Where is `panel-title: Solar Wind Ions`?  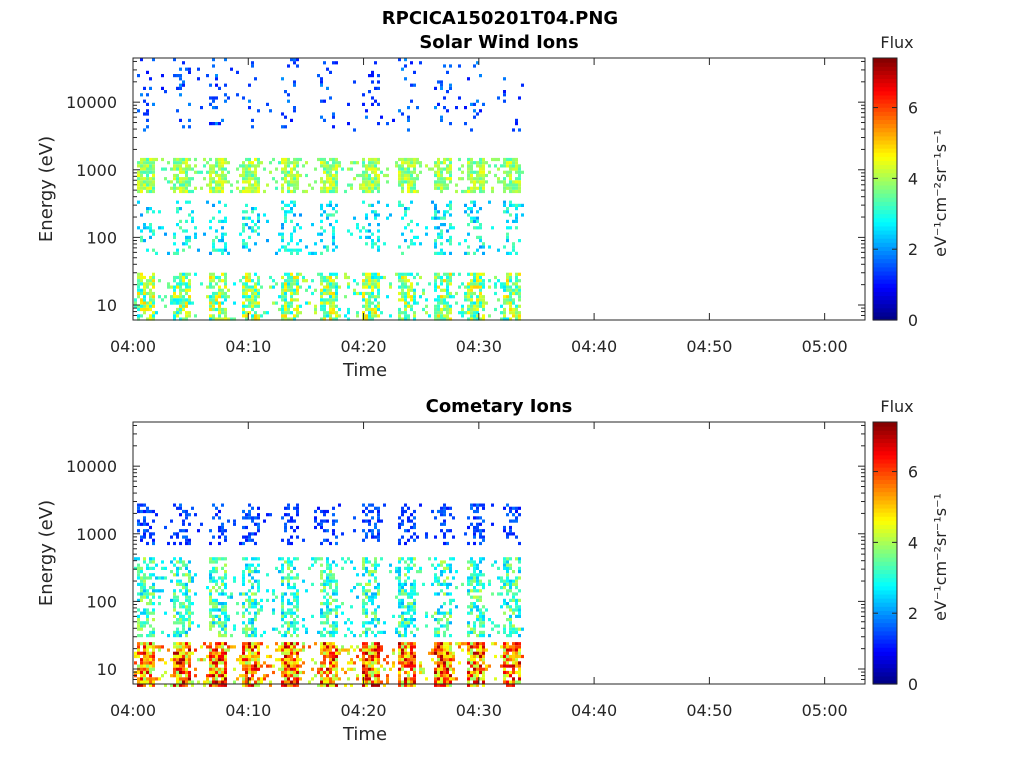 panel-title: Solar Wind Ions is located at coordinates (498, 42).